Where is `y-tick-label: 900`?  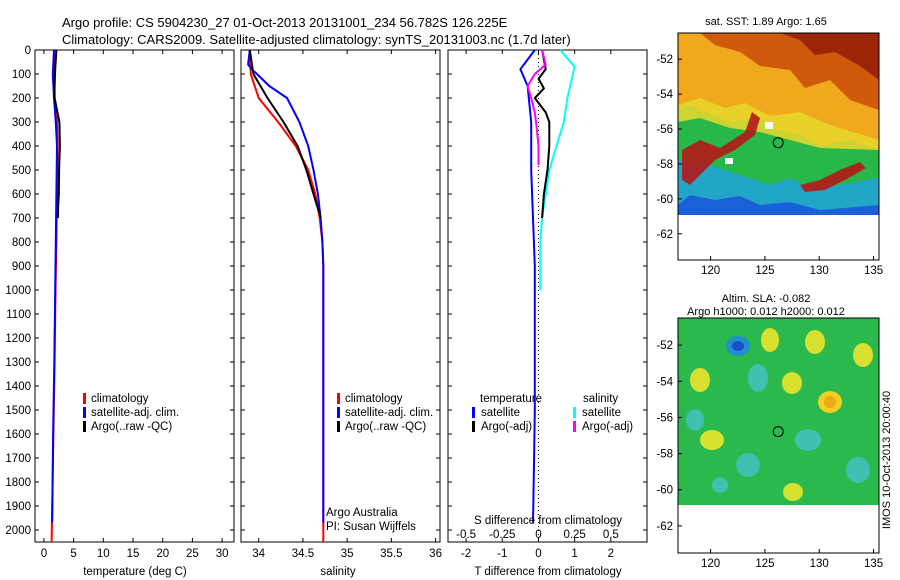 y-tick-label: 900 is located at coordinates (21, 267).